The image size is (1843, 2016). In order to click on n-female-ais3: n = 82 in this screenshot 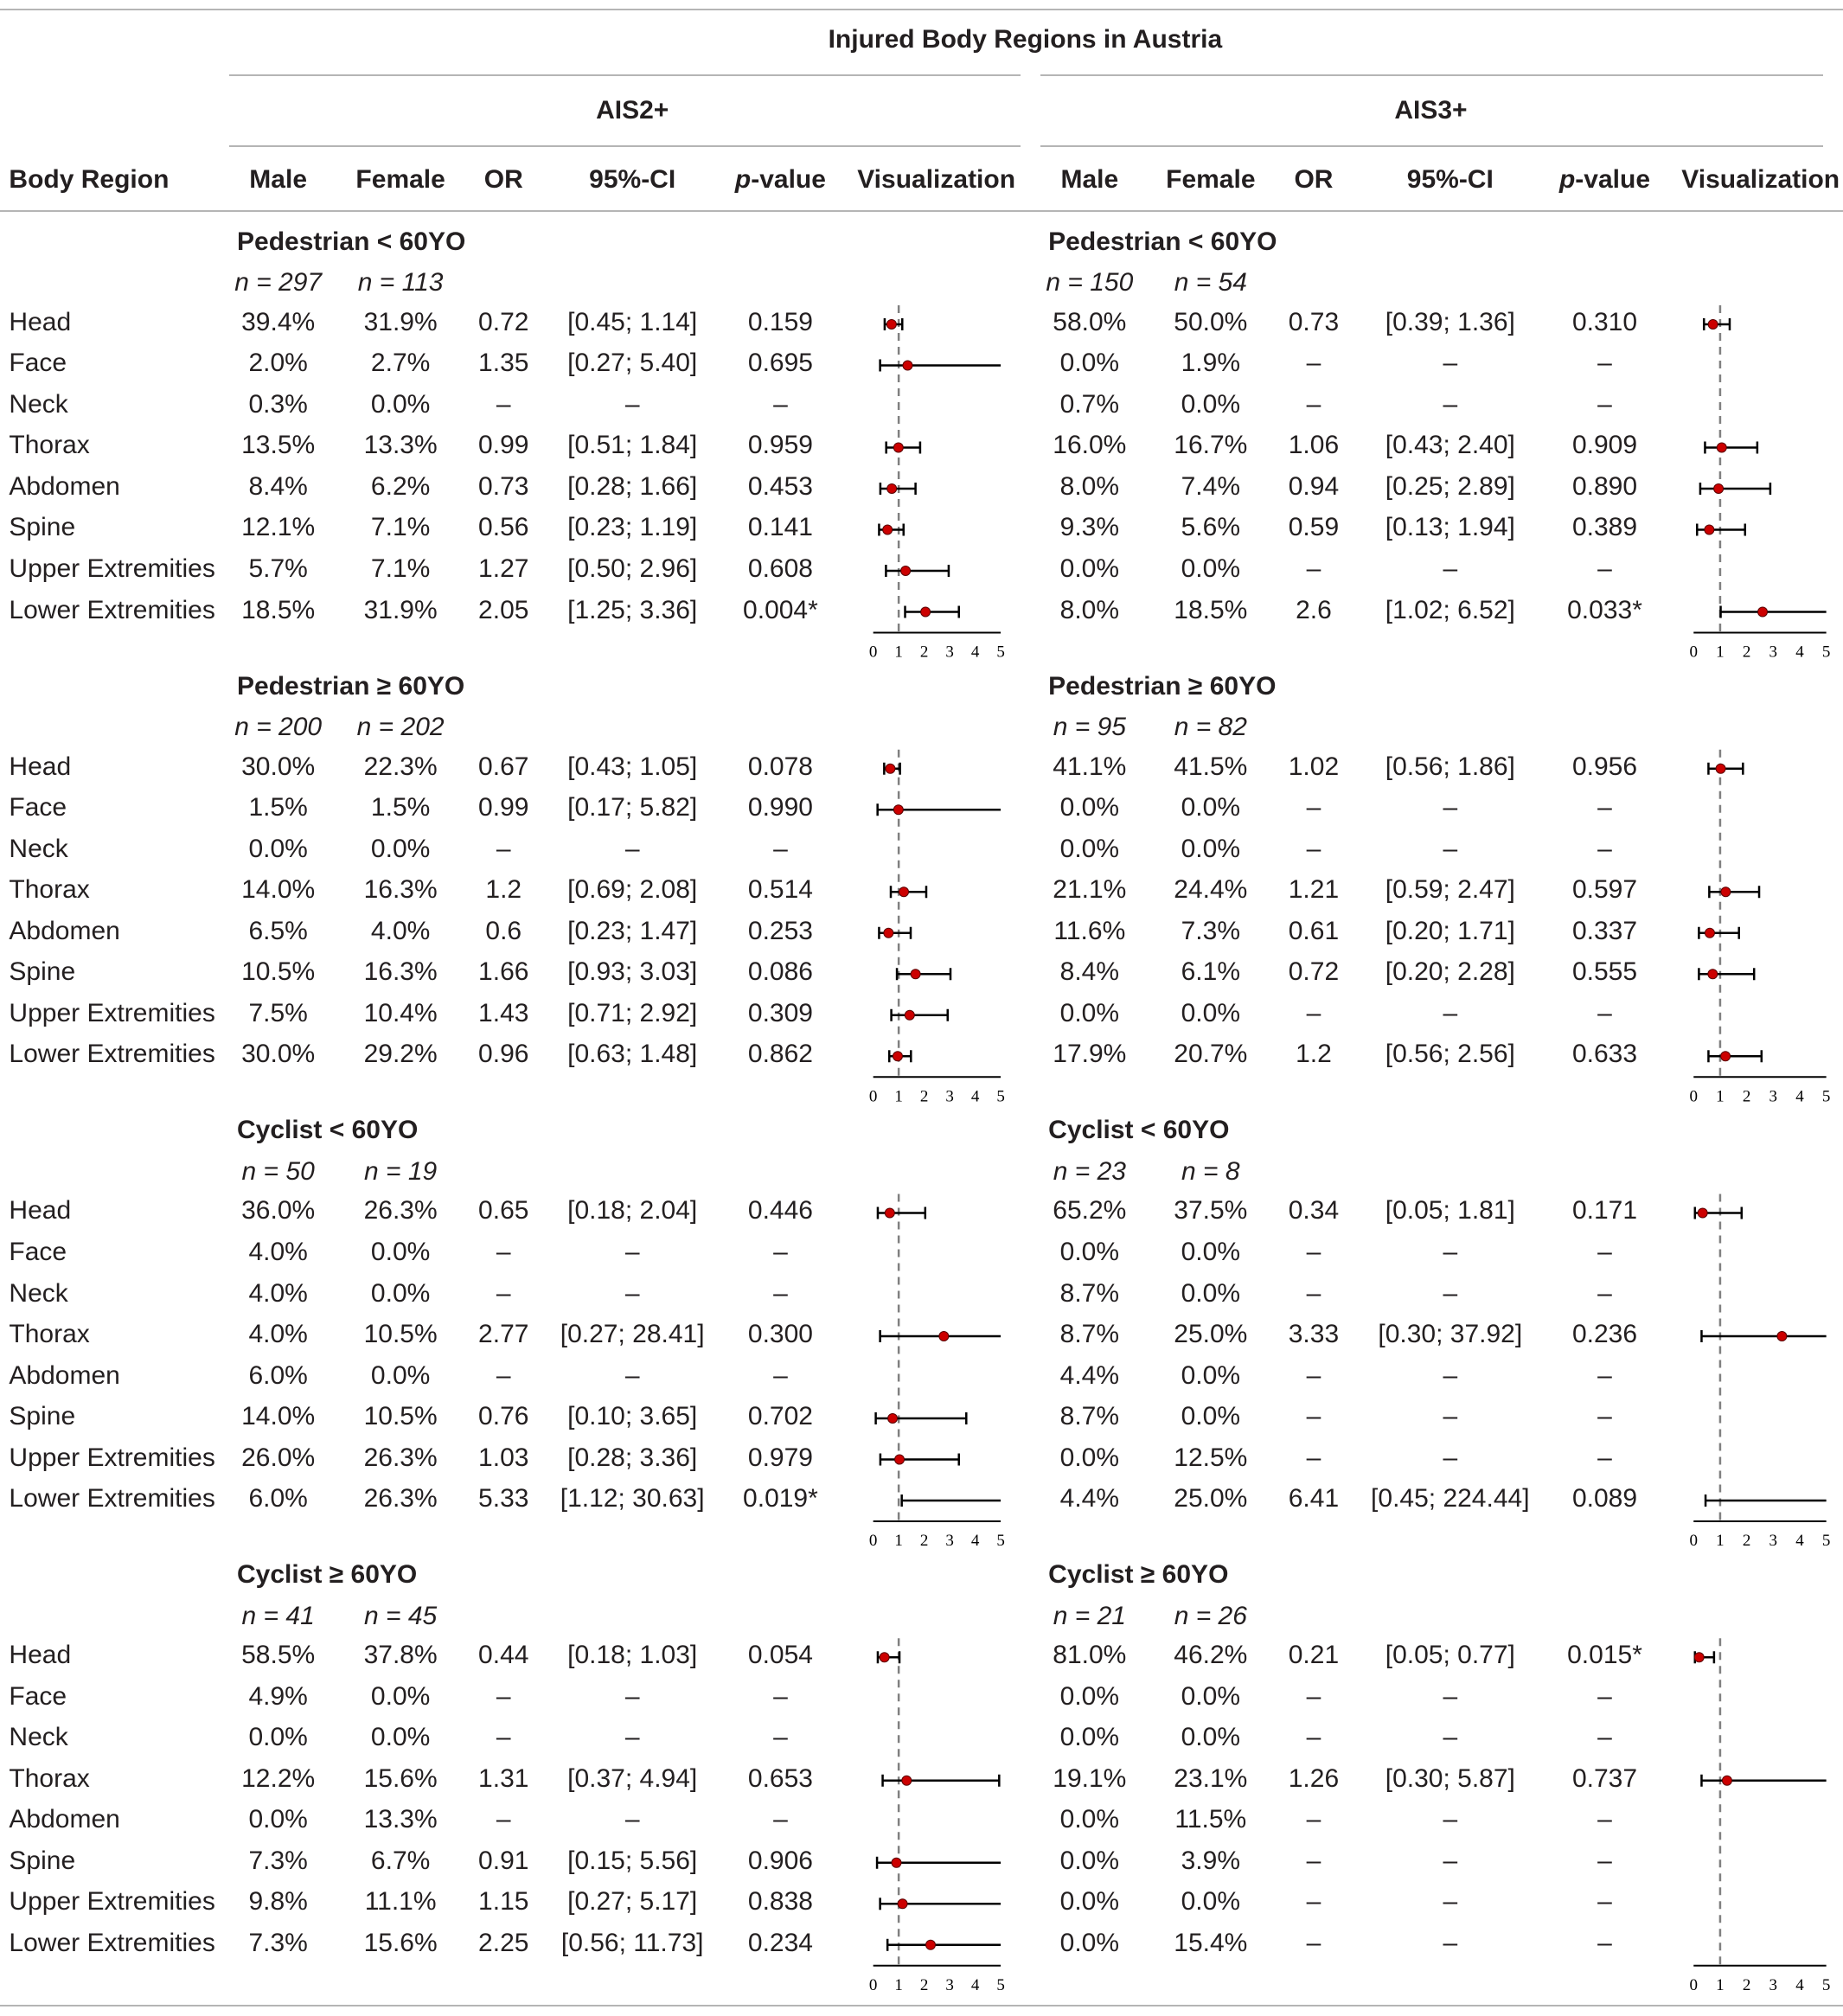, I will do `click(1210, 727)`.